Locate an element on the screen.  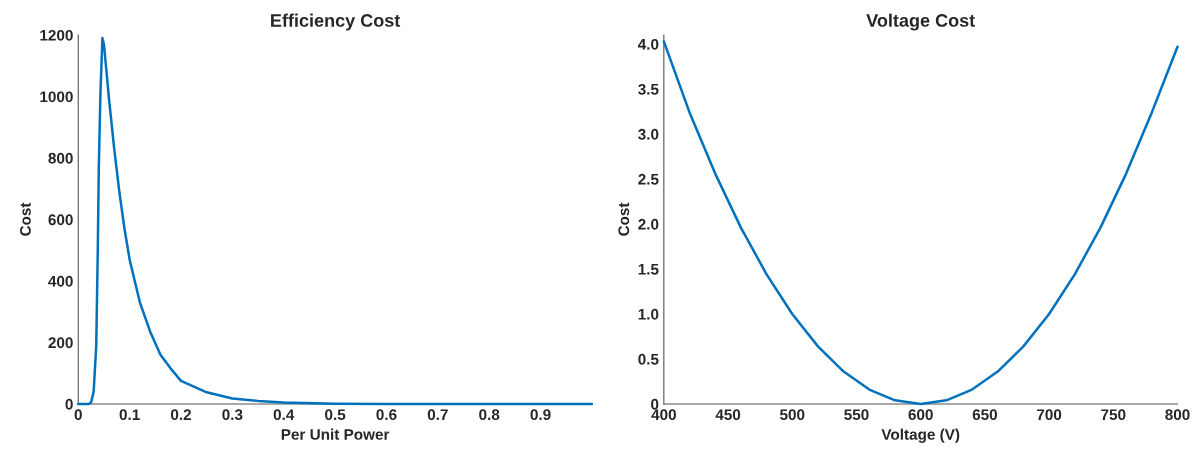
x-tick-label: 650 is located at coordinates (985, 415).